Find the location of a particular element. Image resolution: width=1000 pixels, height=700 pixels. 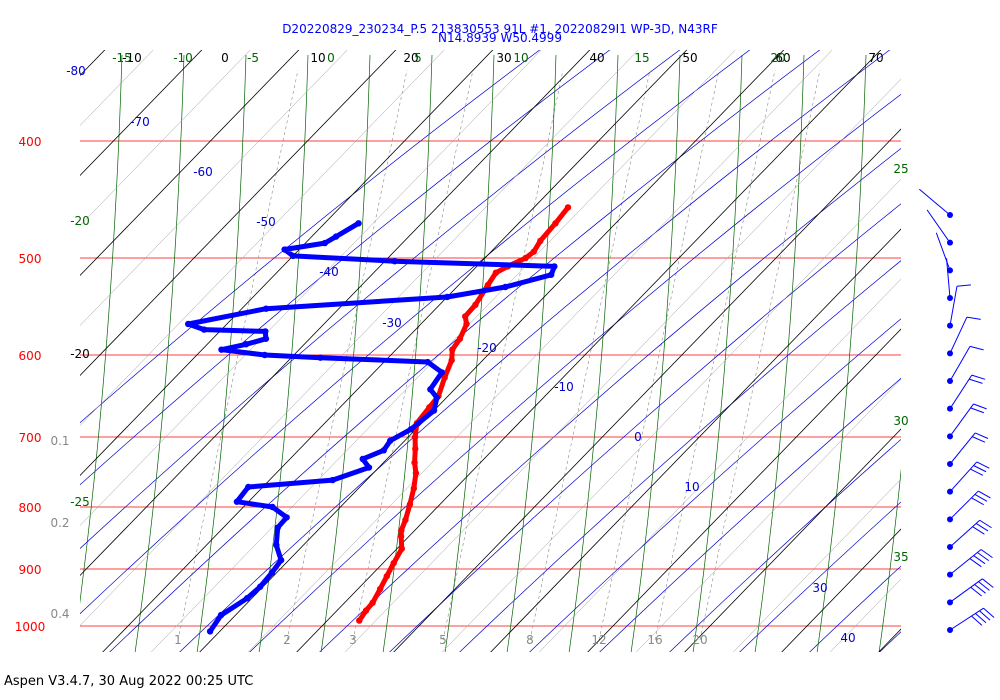

pressure-label: 400 is located at coordinates (30, 142).